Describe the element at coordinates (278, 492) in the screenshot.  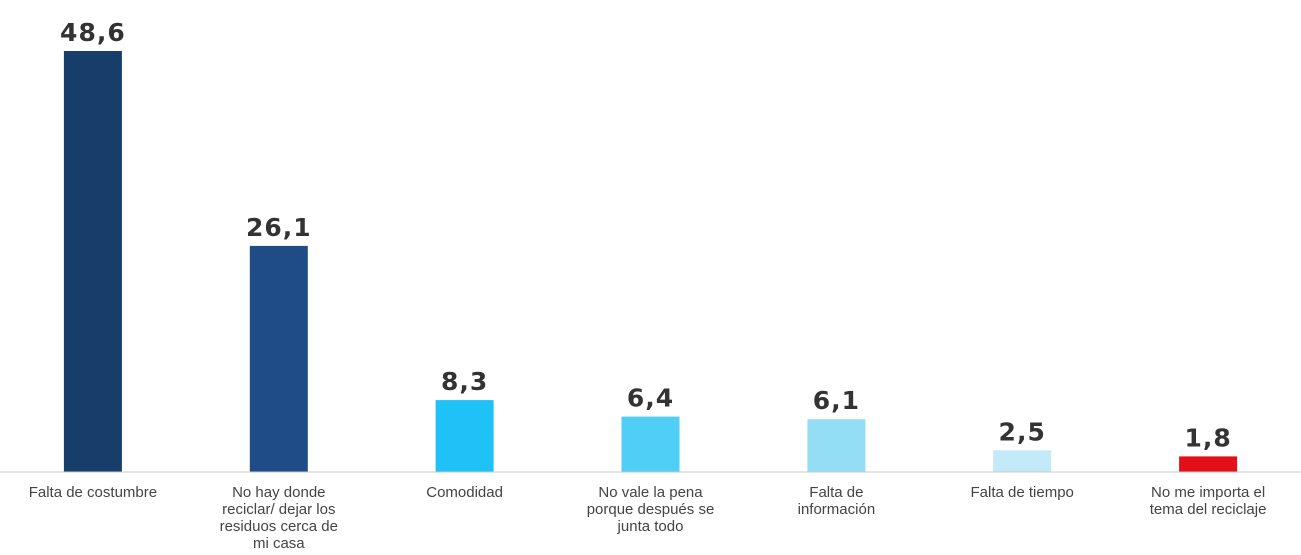
I see `category-label-line: No hay donde` at that location.